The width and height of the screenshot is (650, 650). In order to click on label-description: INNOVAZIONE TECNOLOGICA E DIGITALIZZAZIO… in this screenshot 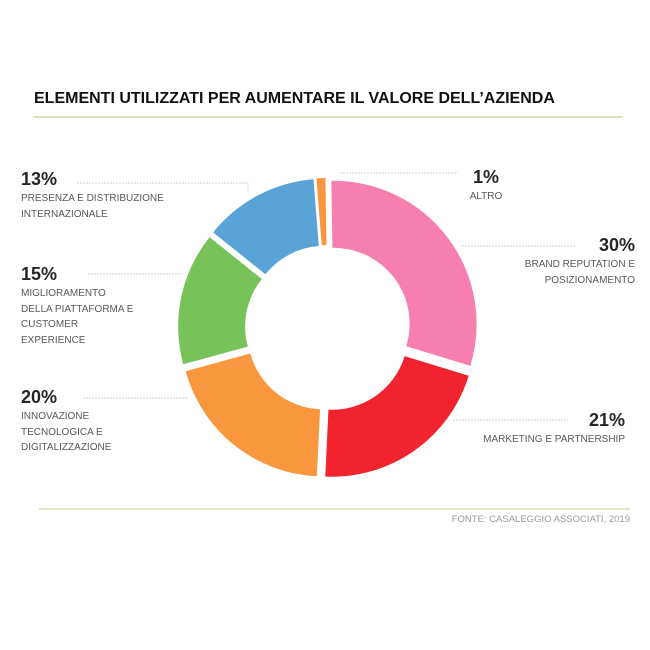, I will do `click(66, 432)`.